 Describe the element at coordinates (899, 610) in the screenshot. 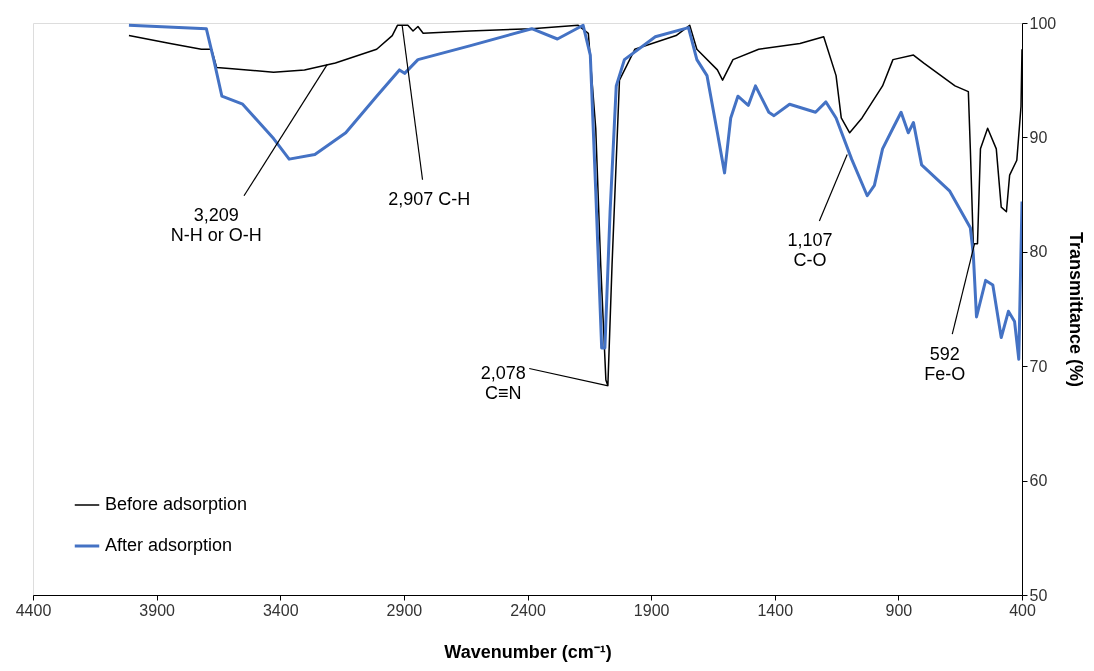

I see `x-tick-label: 900` at that location.